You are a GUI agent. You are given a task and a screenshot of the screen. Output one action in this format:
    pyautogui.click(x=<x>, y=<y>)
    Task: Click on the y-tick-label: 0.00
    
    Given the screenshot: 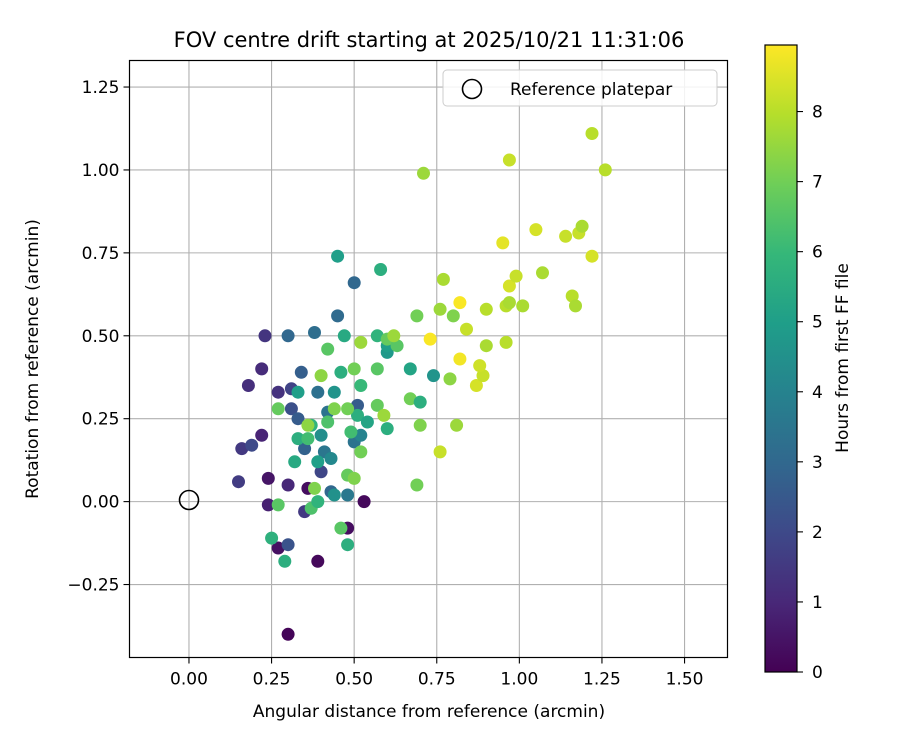 What is the action you would take?
    pyautogui.click(x=101, y=503)
    